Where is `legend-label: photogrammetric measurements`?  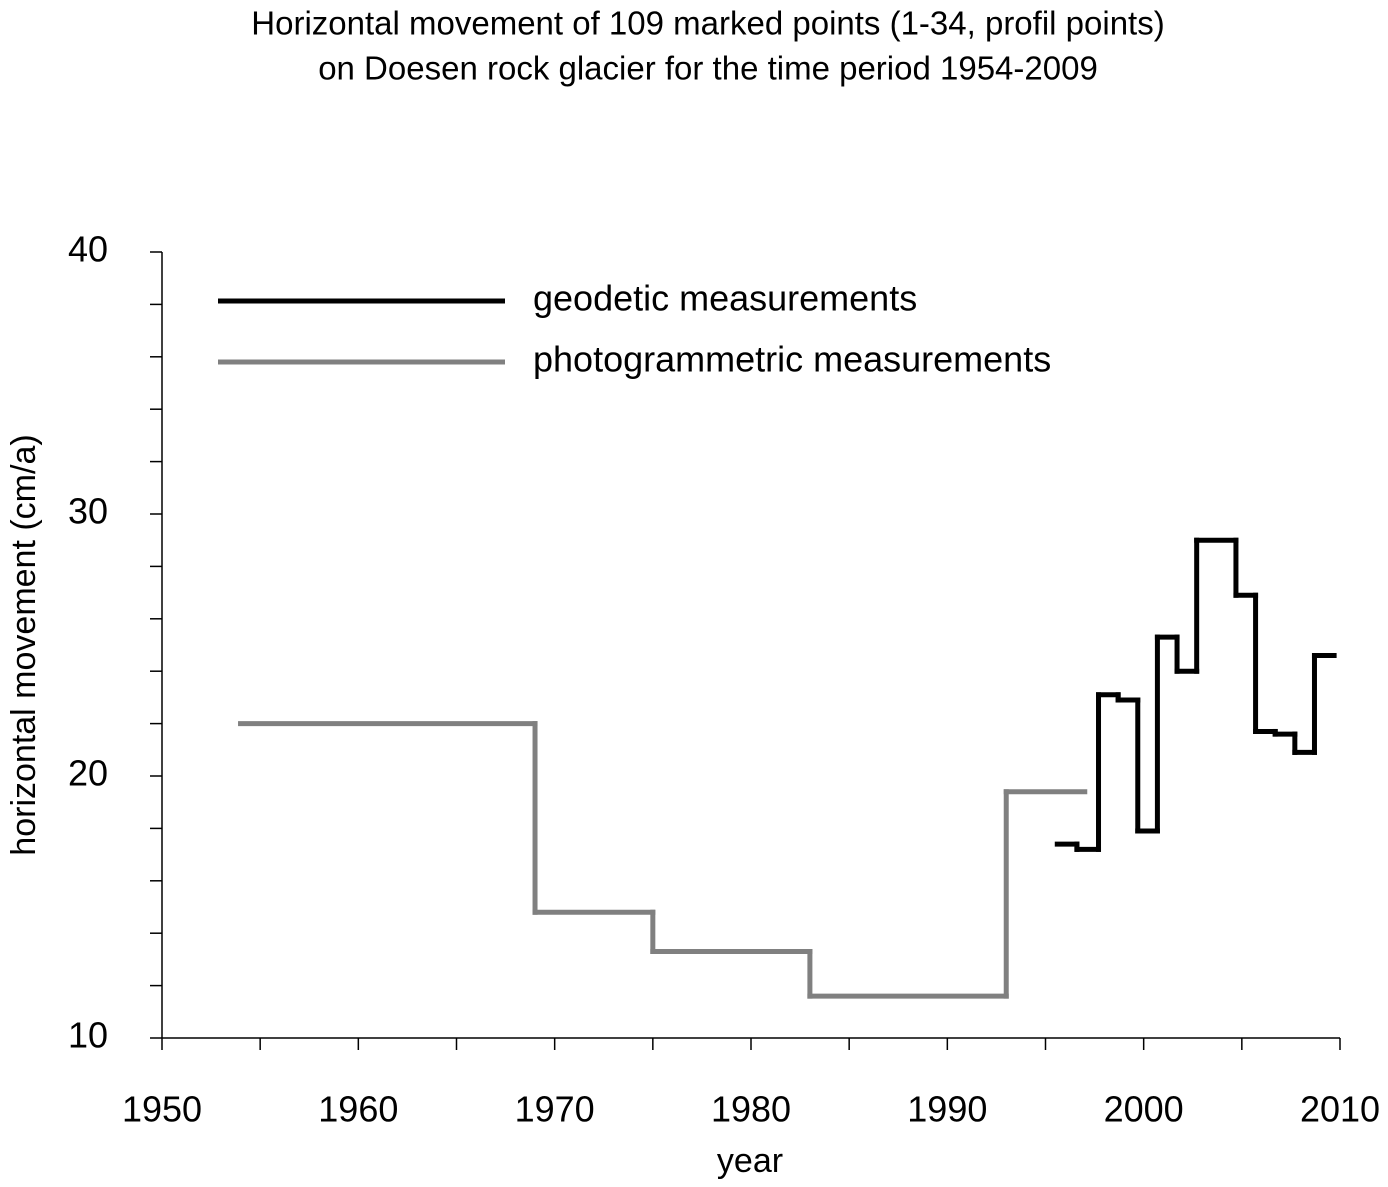 legend-label: photogrammetric measurements is located at coordinates (792, 359).